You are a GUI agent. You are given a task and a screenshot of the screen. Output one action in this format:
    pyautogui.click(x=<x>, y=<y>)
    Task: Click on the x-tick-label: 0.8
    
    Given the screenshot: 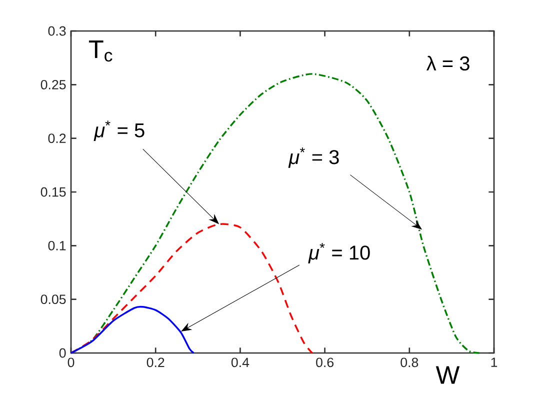 What is the action you would take?
    pyautogui.click(x=409, y=363)
    